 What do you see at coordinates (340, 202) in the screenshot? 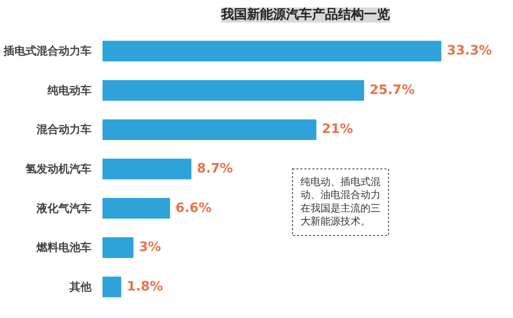
I see `annotation: 纯电动、插电式混动、油电混合动力在我国是主流的三大新能源技术。` at bounding box center [340, 202].